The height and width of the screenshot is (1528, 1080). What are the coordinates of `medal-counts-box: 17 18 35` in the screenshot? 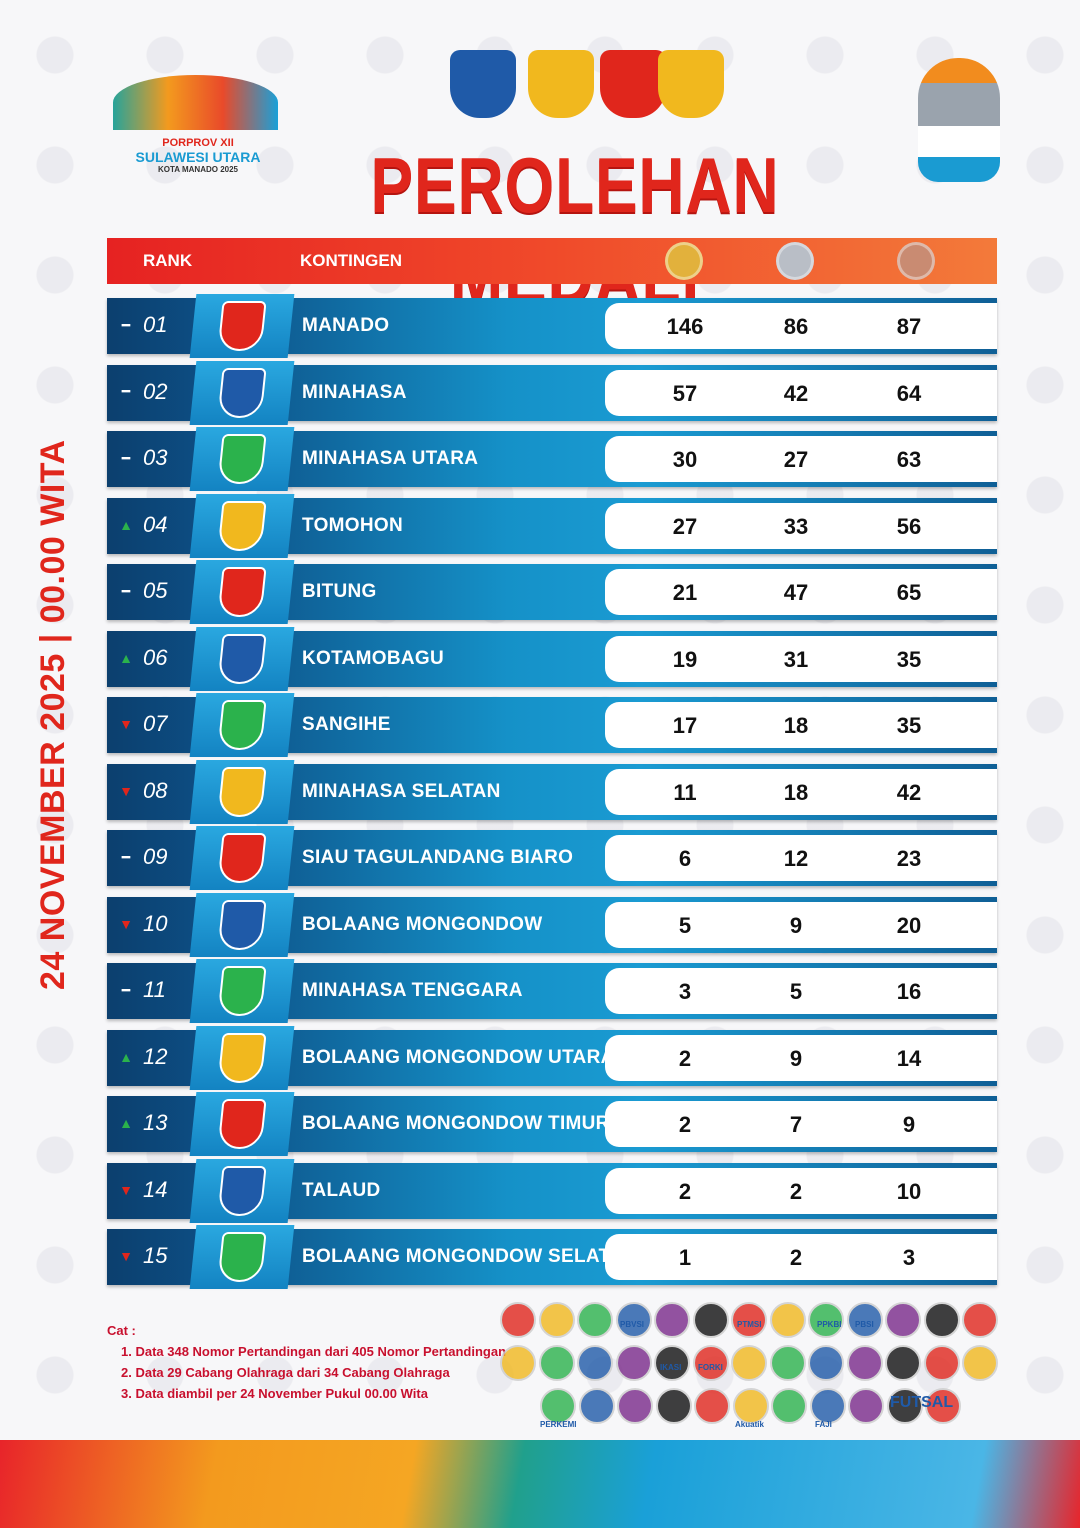 It's located at (801, 725).